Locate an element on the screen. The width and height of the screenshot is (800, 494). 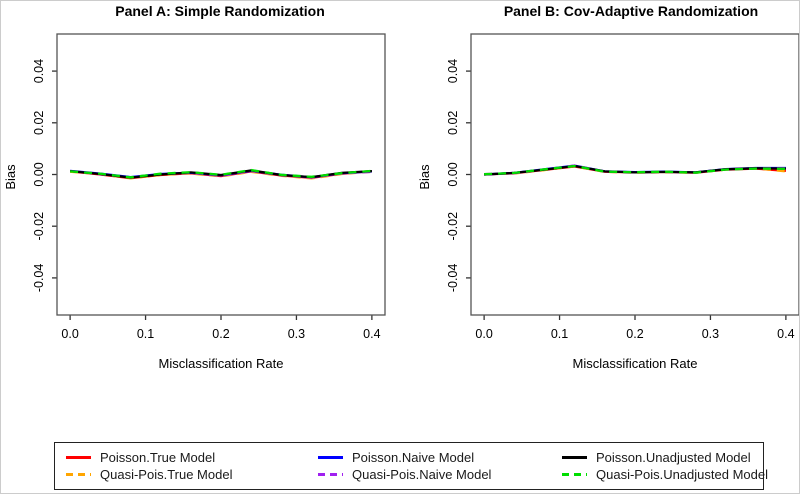
legend-item: Quasi-Pois.Unadjusted Model is located at coordinates (665, 474).